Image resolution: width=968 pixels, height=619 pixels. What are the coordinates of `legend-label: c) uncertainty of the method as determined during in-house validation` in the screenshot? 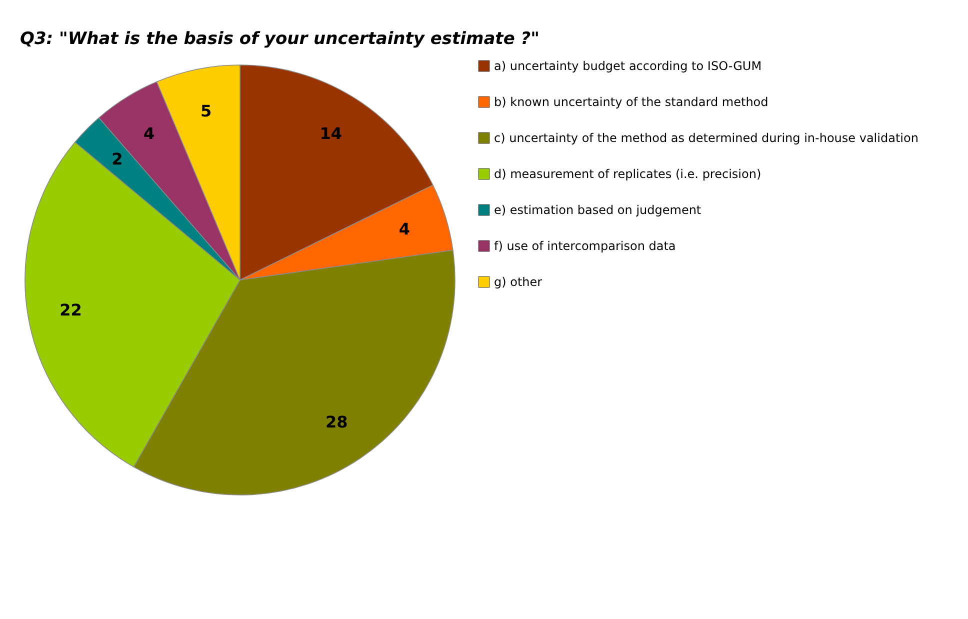 It's located at (706, 138).